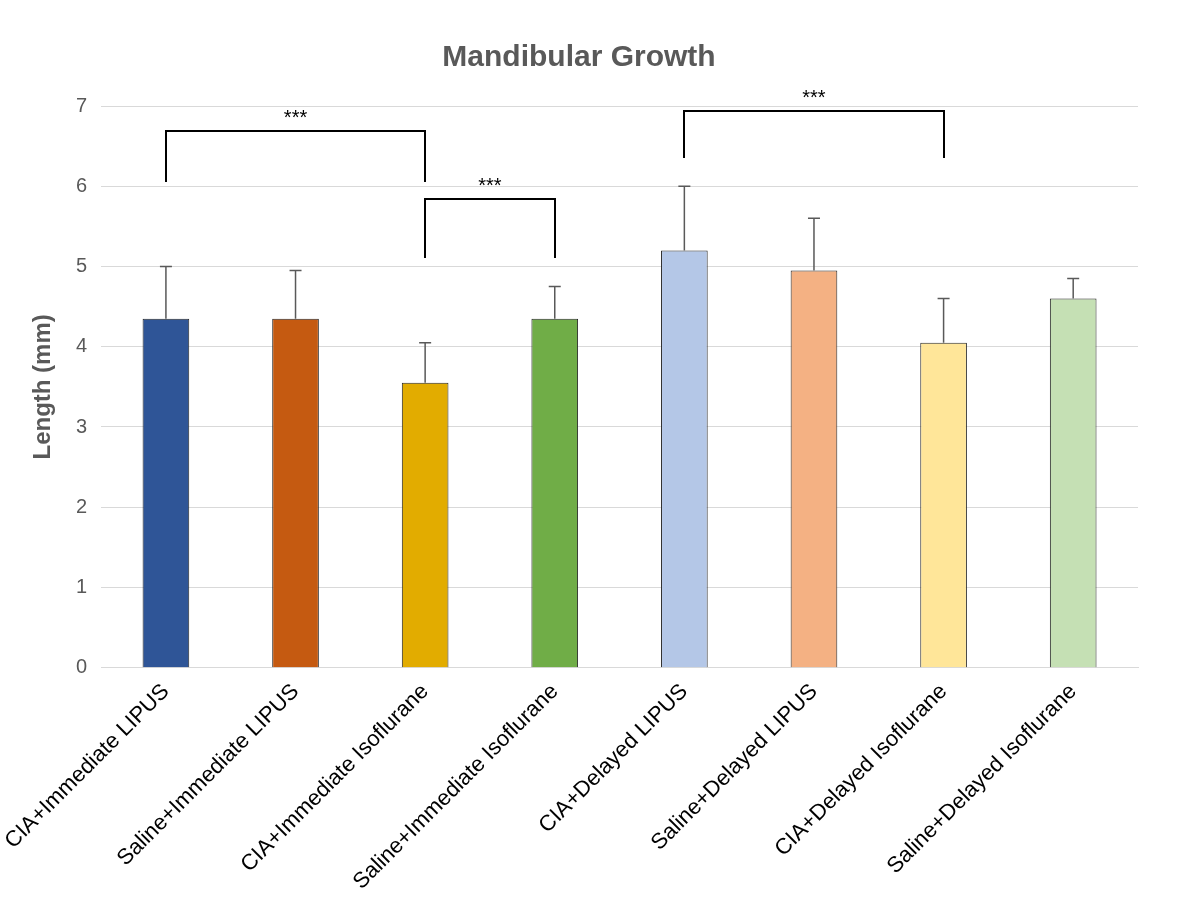 The width and height of the screenshot is (1178, 918). I want to click on y-tick-label: 1, so click(81, 586).